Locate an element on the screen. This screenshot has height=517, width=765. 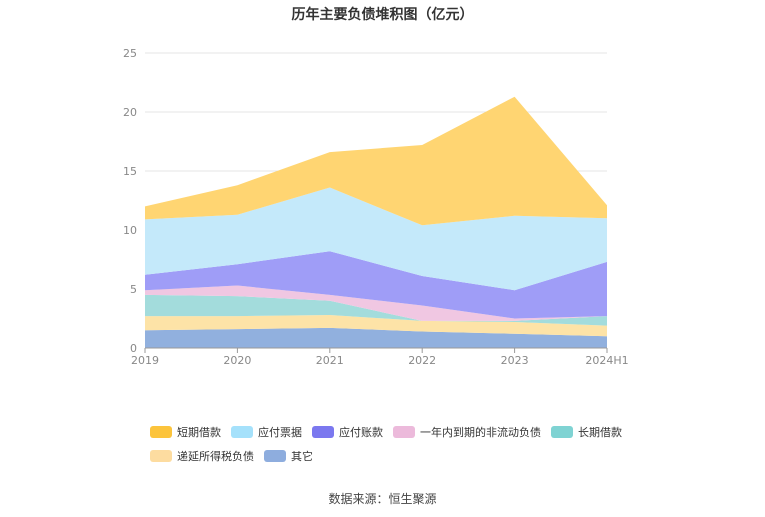
y-tick-label: 20 is located at coordinates (130, 112).